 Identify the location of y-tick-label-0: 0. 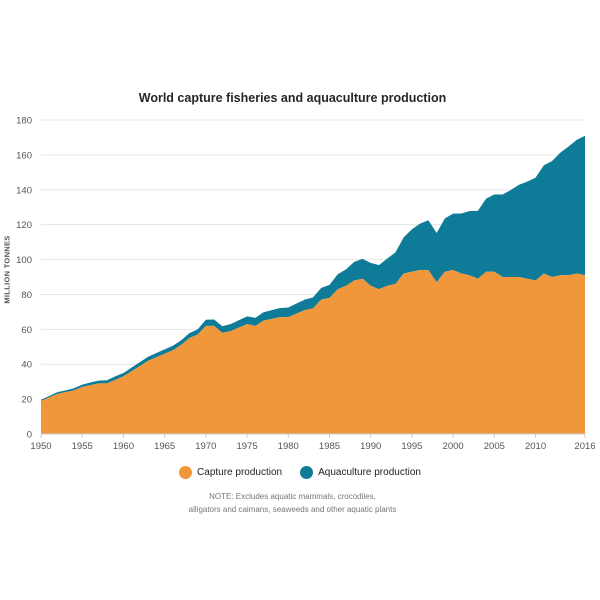
(29, 435).